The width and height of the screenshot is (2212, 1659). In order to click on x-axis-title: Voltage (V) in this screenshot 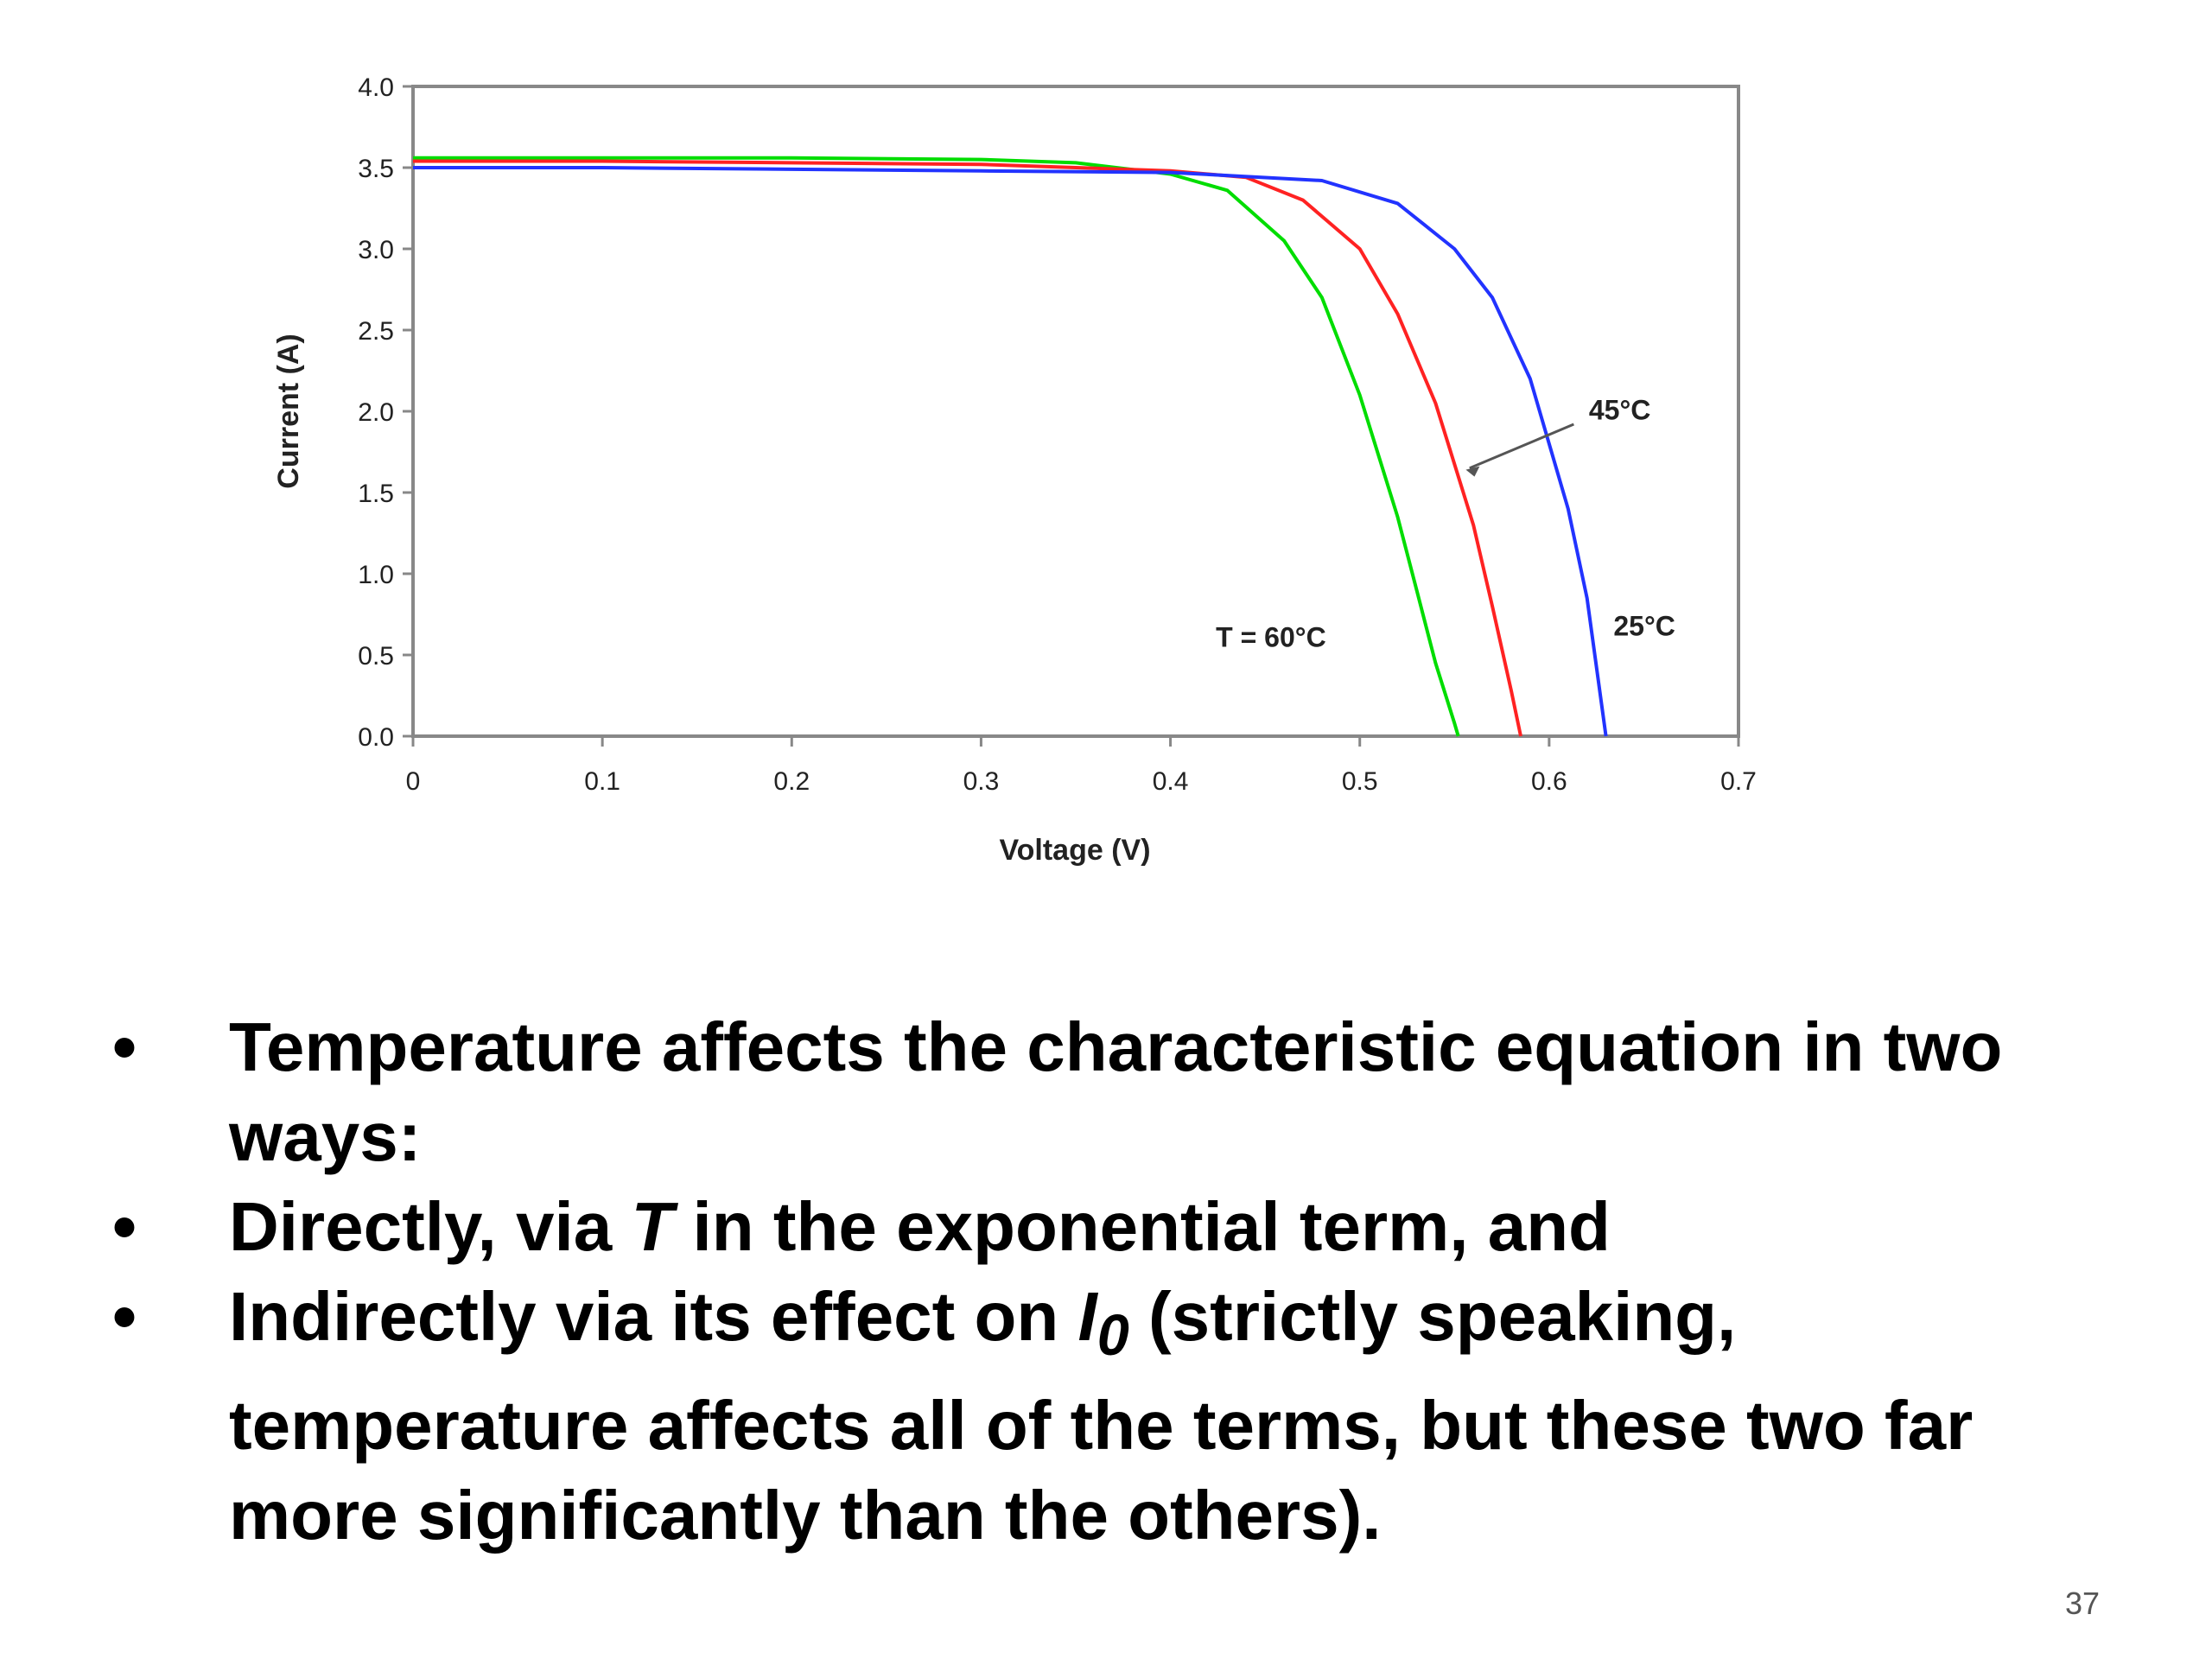, I will do `click(1074, 850)`.